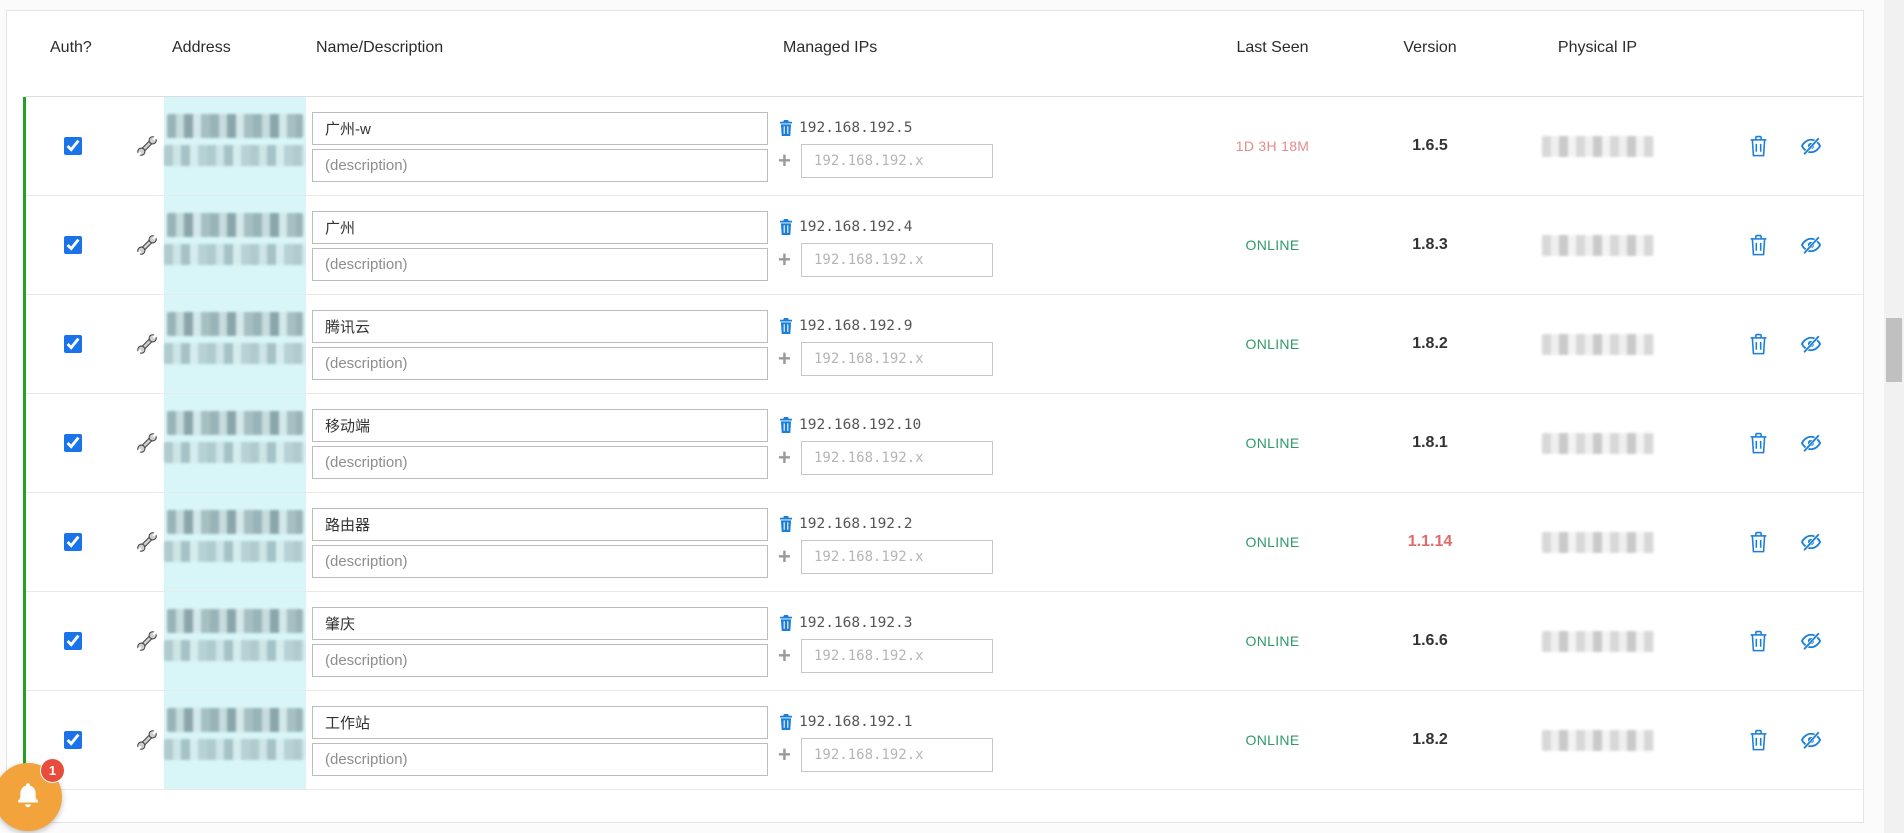 The width and height of the screenshot is (1904, 833). What do you see at coordinates (1430, 145) in the screenshot?
I see `version-value: 1.6.5` at bounding box center [1430, 145].